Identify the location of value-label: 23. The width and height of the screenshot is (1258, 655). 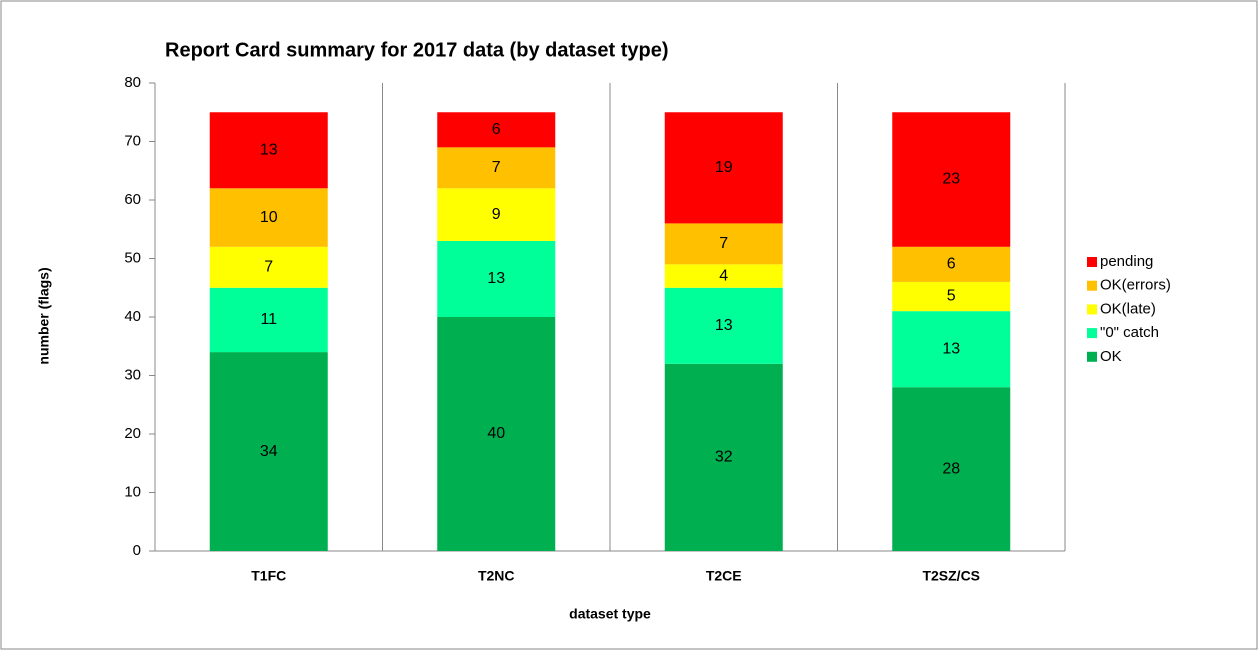
(951, 179).